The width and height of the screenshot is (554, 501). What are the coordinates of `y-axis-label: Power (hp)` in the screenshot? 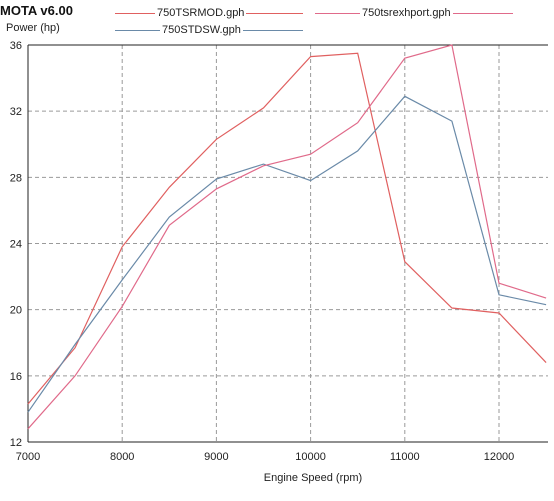 It's located at (33, 28).